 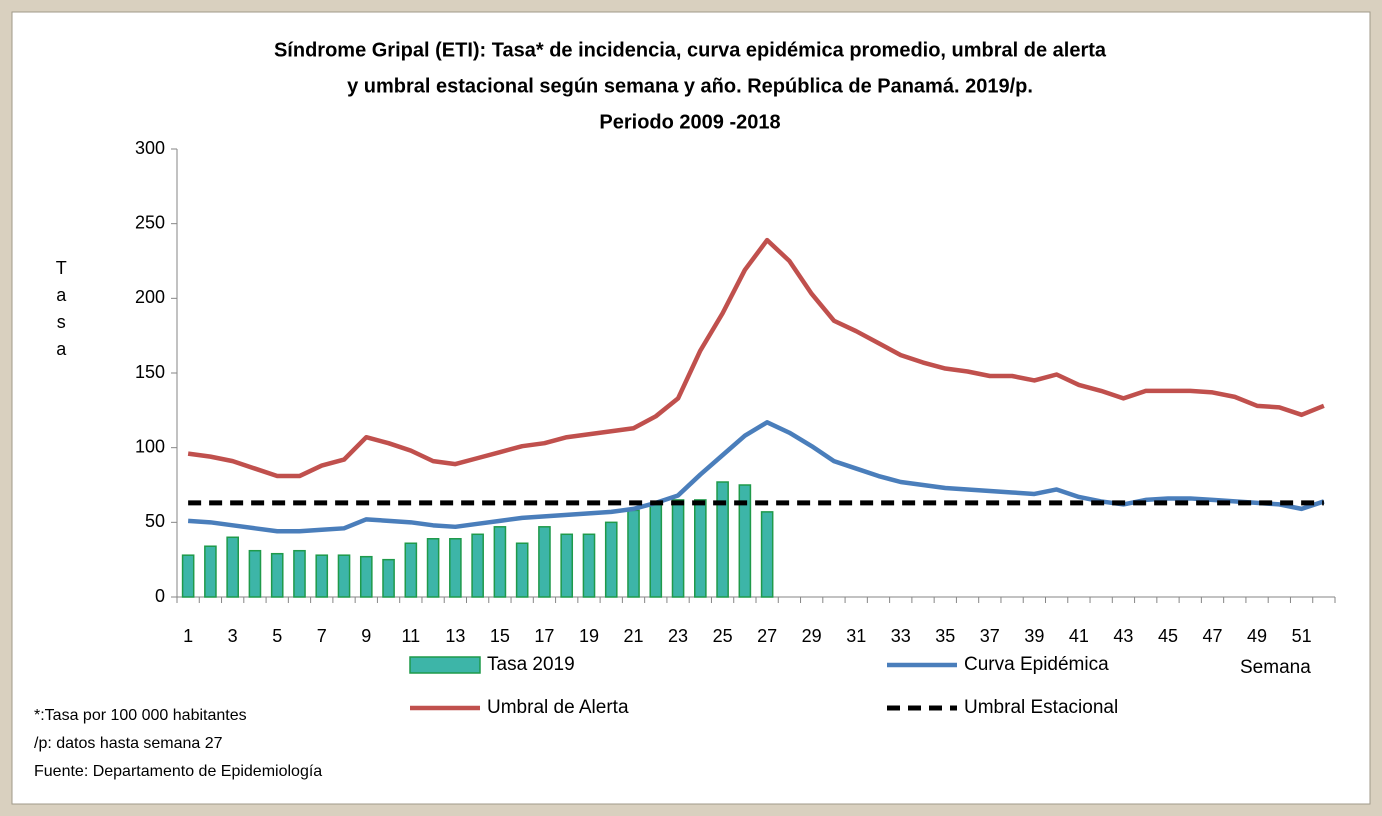 I want to click on x-tick-label: 35, so click(x=945, y=636).